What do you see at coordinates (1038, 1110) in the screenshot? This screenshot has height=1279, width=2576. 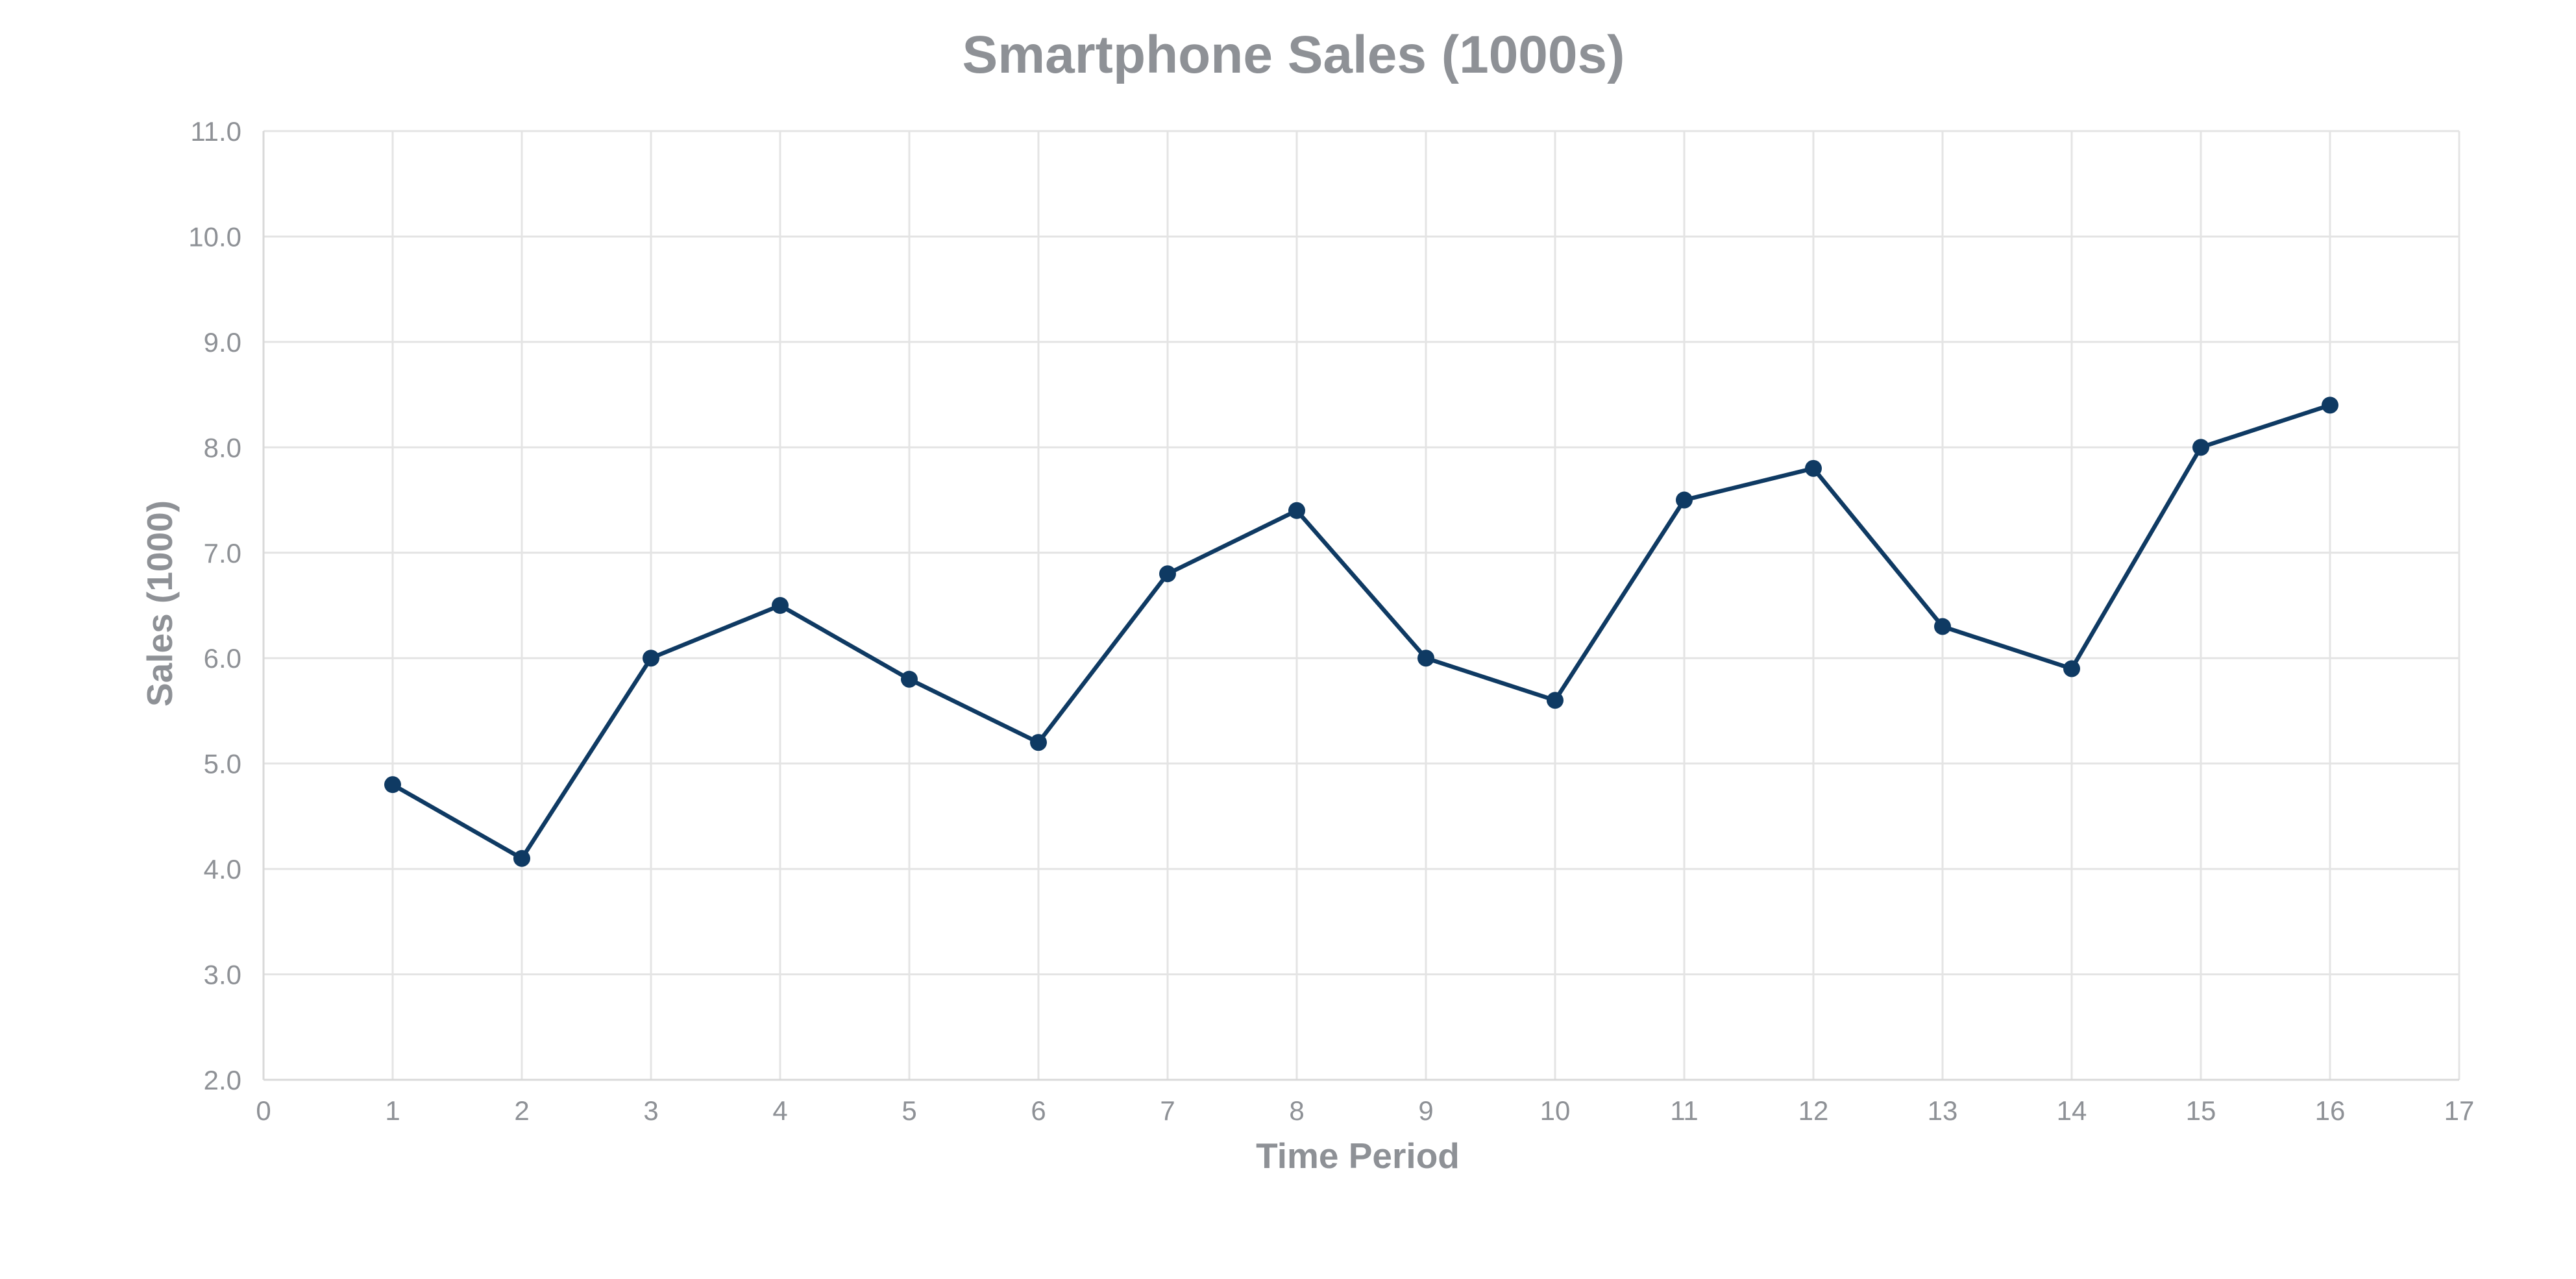 I see `x-tick-label: 6` at bounding box center [1038, 1110].